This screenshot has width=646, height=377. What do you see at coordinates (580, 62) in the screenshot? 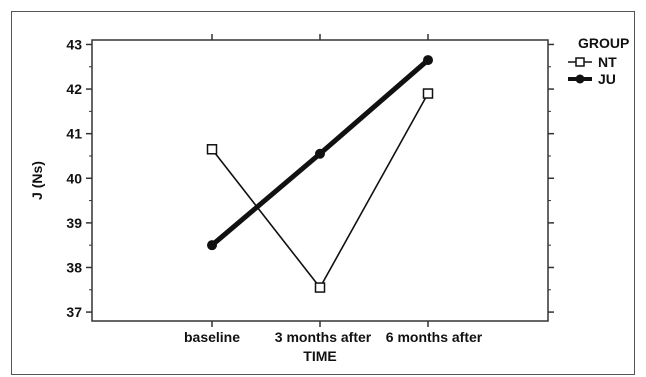
I see `legend-marker-nt` at bounding box center [580, 62].